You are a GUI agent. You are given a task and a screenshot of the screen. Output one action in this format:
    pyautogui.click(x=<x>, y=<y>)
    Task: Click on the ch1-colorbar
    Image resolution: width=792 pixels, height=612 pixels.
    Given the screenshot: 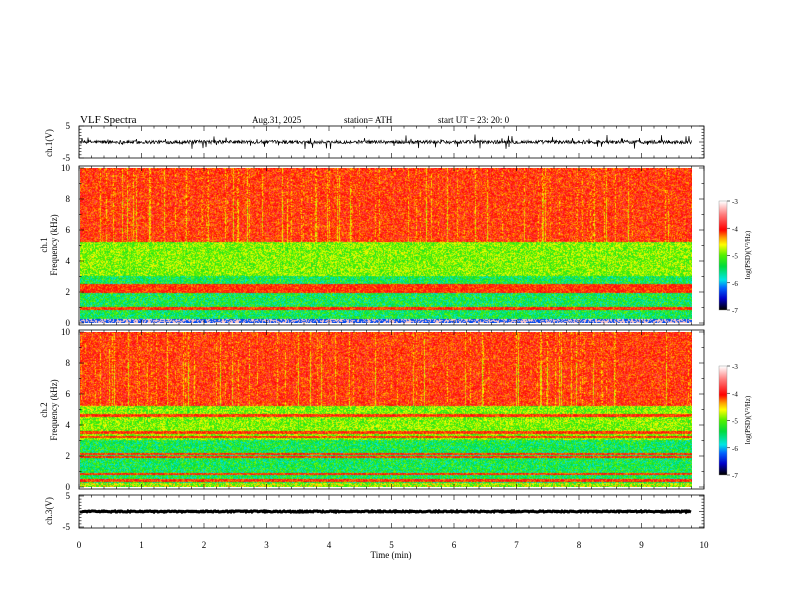 What is the action you would take?
    pyautogui.click(x=723, y=255)
    